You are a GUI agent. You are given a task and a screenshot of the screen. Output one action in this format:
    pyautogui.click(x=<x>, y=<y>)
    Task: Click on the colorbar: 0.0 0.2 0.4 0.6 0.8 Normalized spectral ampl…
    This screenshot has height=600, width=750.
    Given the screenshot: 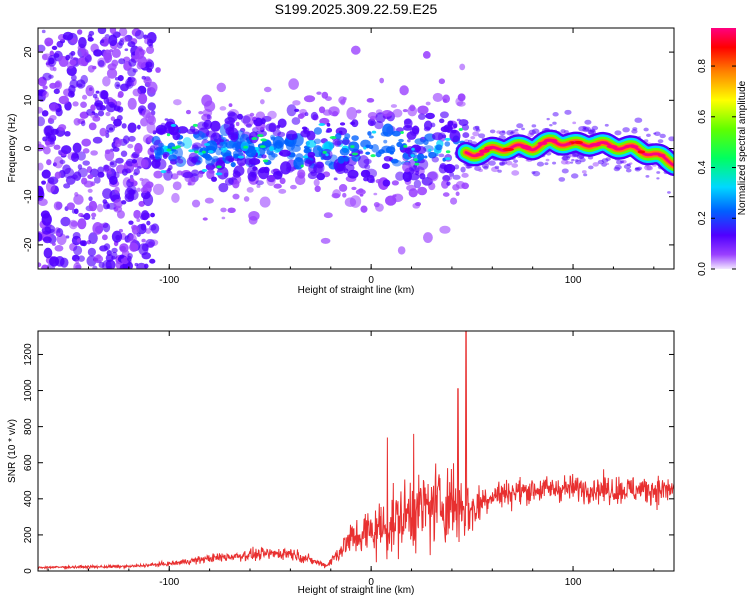 What is the action you would take?
    pyautogui.click(x=722, y=152)
    